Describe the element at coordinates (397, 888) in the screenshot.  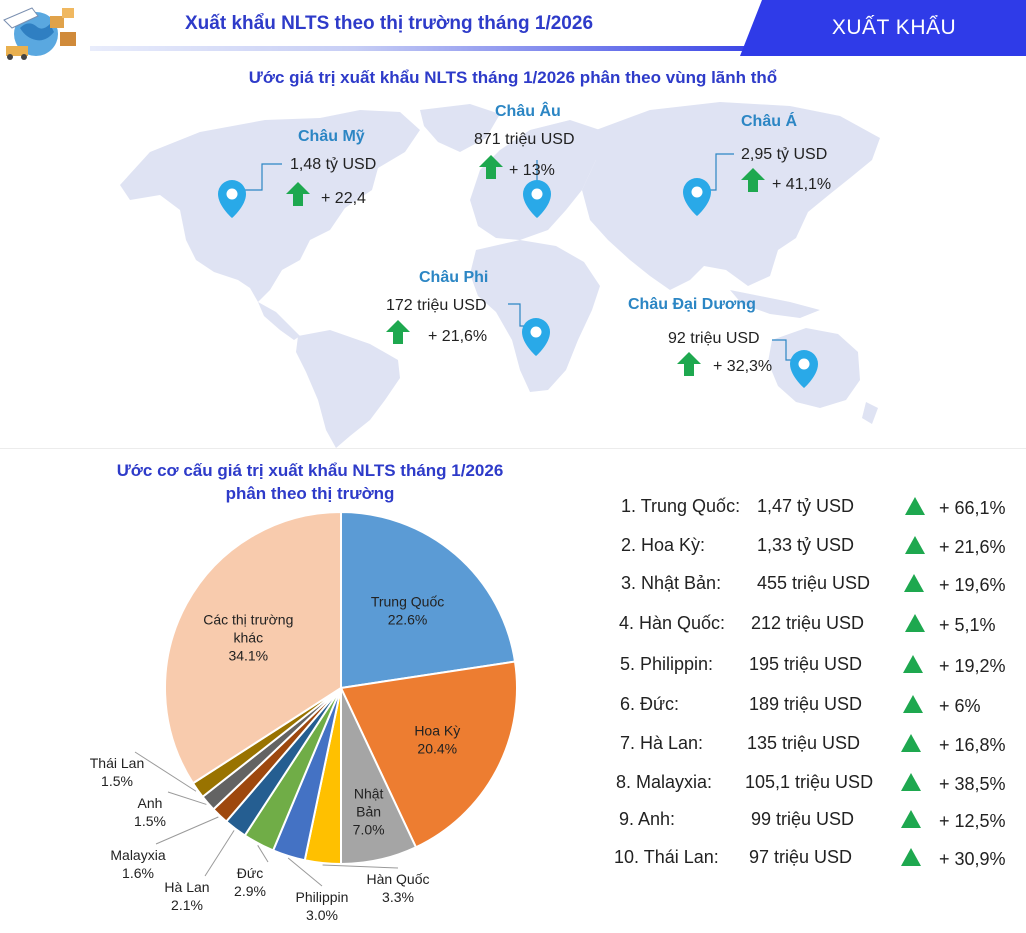
I see `pie-slice-label-4: Hàn Quốc 3.3%` at that location.